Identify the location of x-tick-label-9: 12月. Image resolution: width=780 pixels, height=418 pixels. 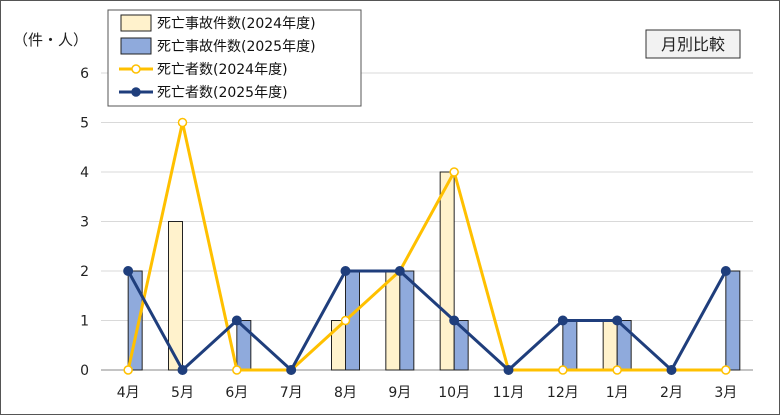
(563, 393).